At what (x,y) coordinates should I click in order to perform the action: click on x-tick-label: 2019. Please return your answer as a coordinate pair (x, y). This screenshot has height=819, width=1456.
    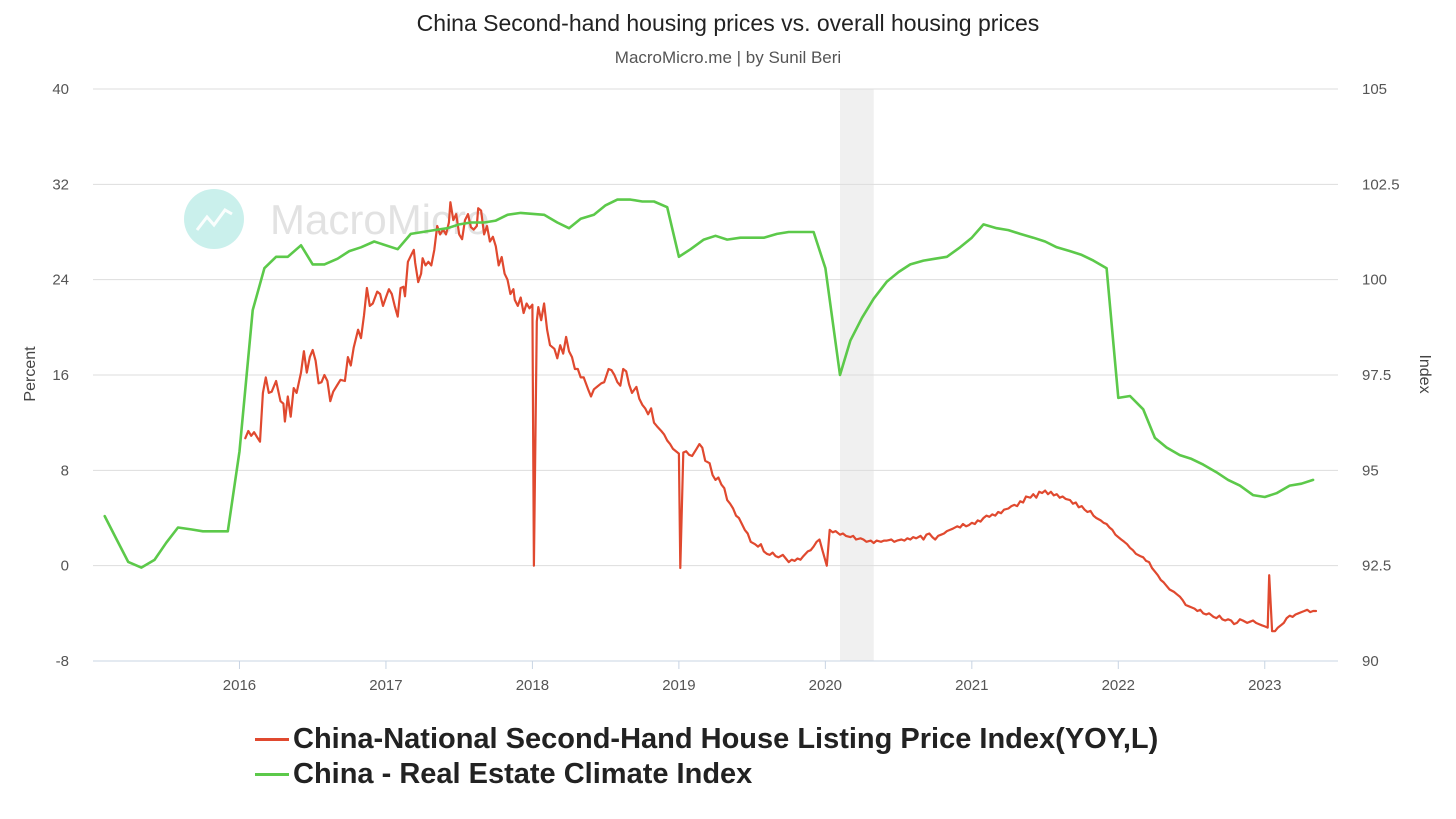
    Looking at the image, I should click on (678, 685).